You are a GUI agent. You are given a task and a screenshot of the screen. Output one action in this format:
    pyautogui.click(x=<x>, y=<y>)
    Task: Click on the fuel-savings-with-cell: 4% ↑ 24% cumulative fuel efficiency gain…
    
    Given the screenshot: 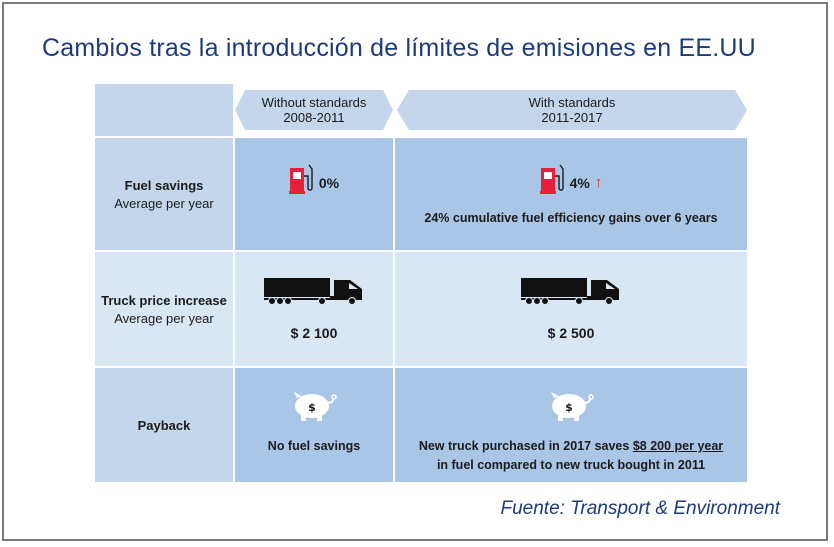 What is the action you would take?
    pyautogui.click(x=571, y=194)
    